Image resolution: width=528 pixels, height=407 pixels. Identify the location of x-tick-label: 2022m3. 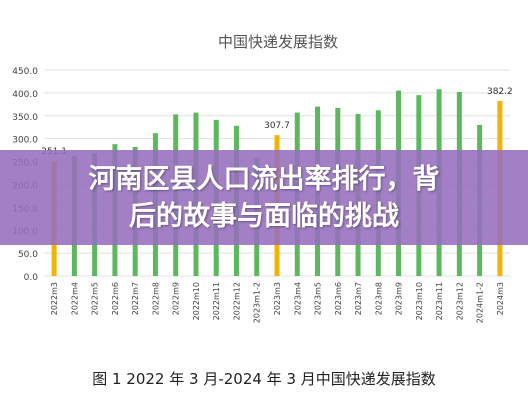
(54, 298).